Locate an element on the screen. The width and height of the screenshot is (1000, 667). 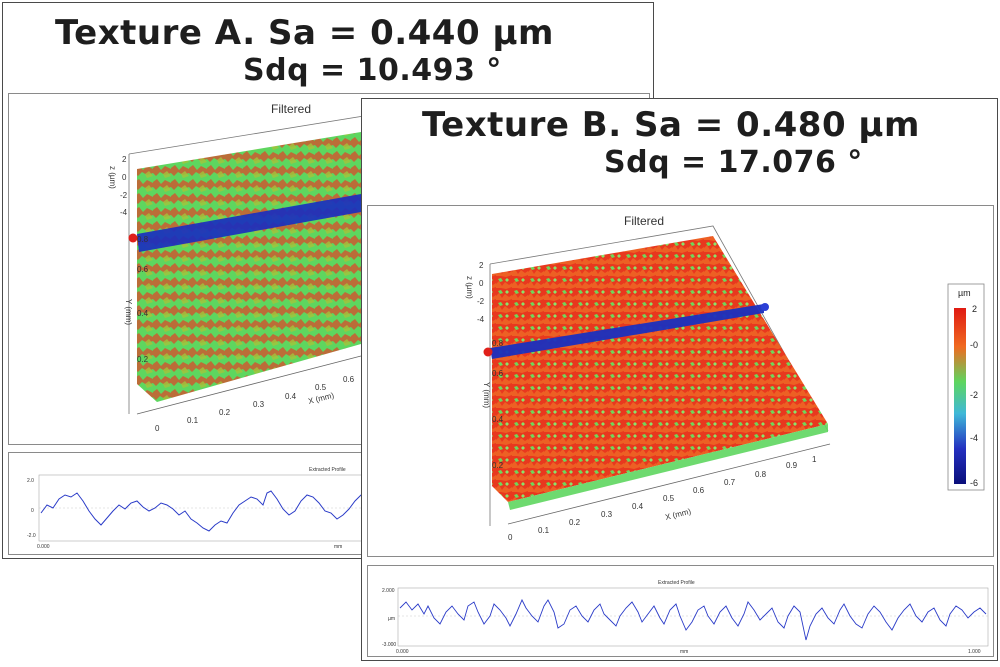
texture-a-y-ticks: 0.2 0.4 0.6 0.8 is located at coordinates (143, 299).